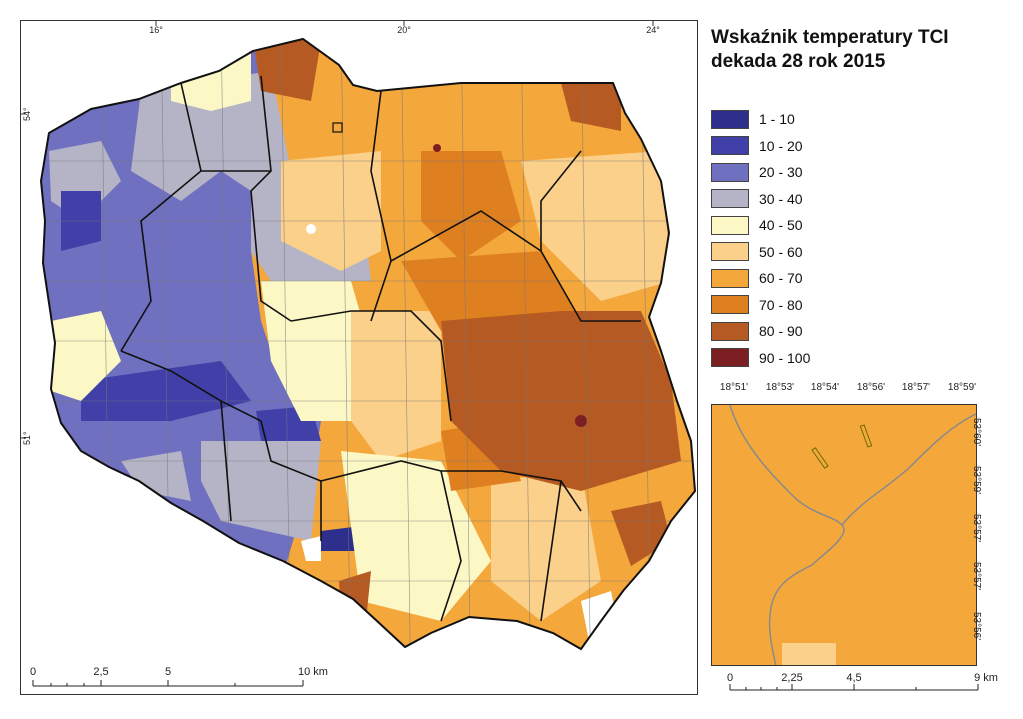  Describe the element at coordinates (854, 687) in the screenshot. I see `inset-scale-bar` at that location.